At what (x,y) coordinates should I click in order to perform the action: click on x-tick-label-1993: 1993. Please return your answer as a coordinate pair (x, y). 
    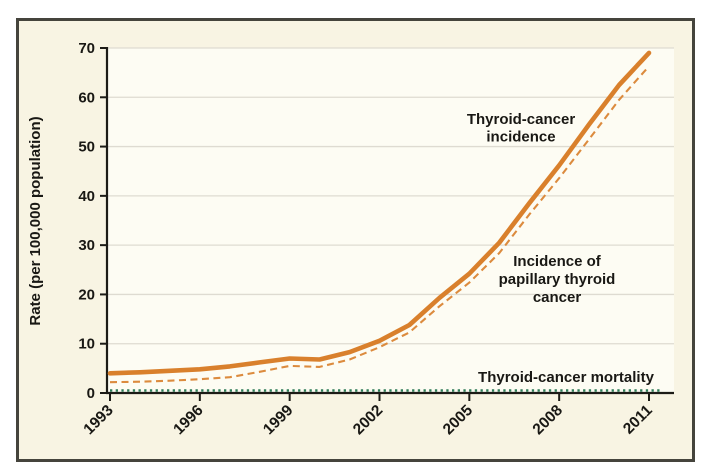
    Looking at the image, I should click on (98, 420).